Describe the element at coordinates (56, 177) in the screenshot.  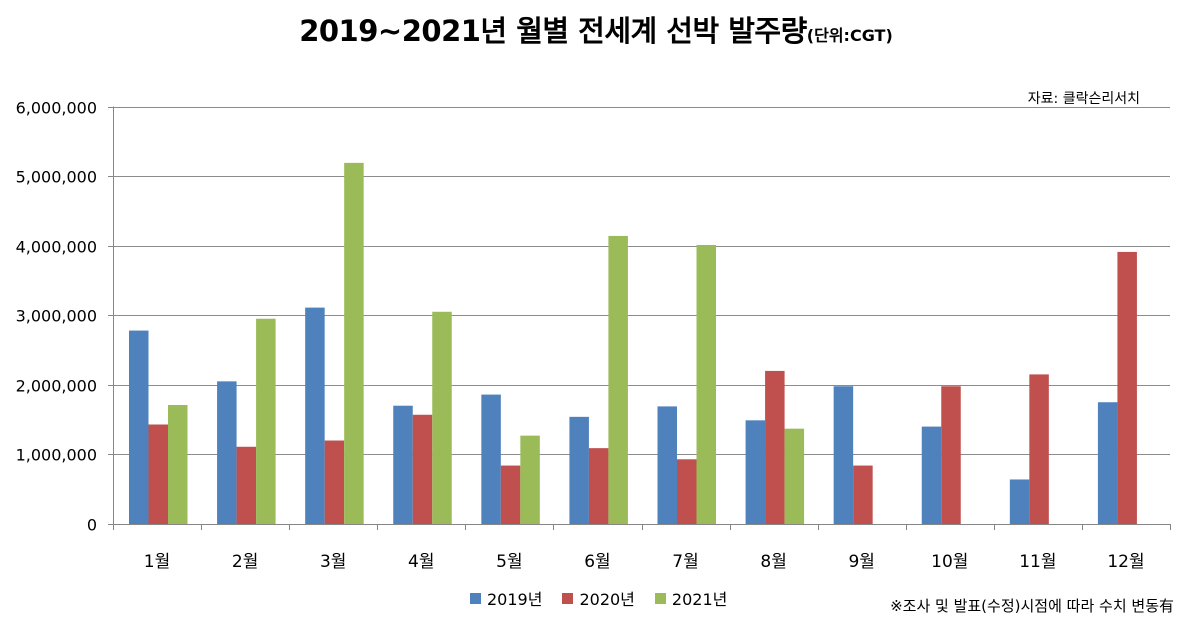
I see `y-tick-label: 5,000,000` at that location.